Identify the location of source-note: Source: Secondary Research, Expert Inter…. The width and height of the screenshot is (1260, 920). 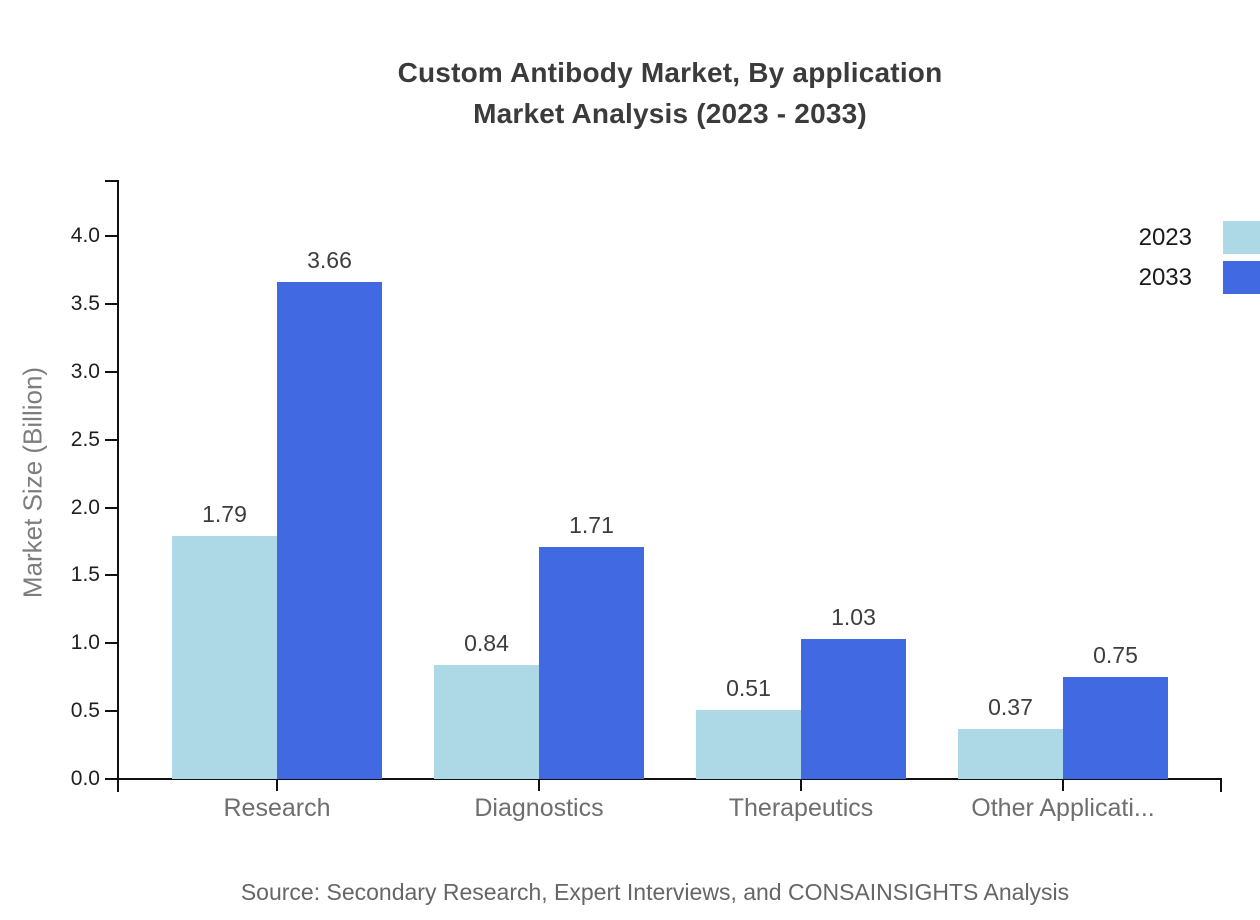
(655, 892).